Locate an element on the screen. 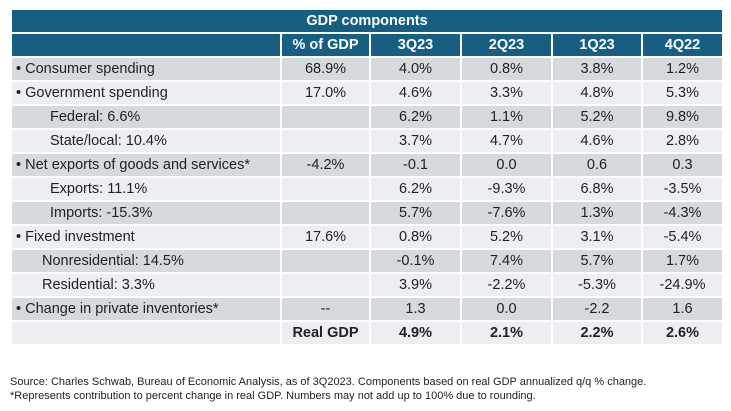  column-header: 2Q23 is located at coordinates (506, 45).